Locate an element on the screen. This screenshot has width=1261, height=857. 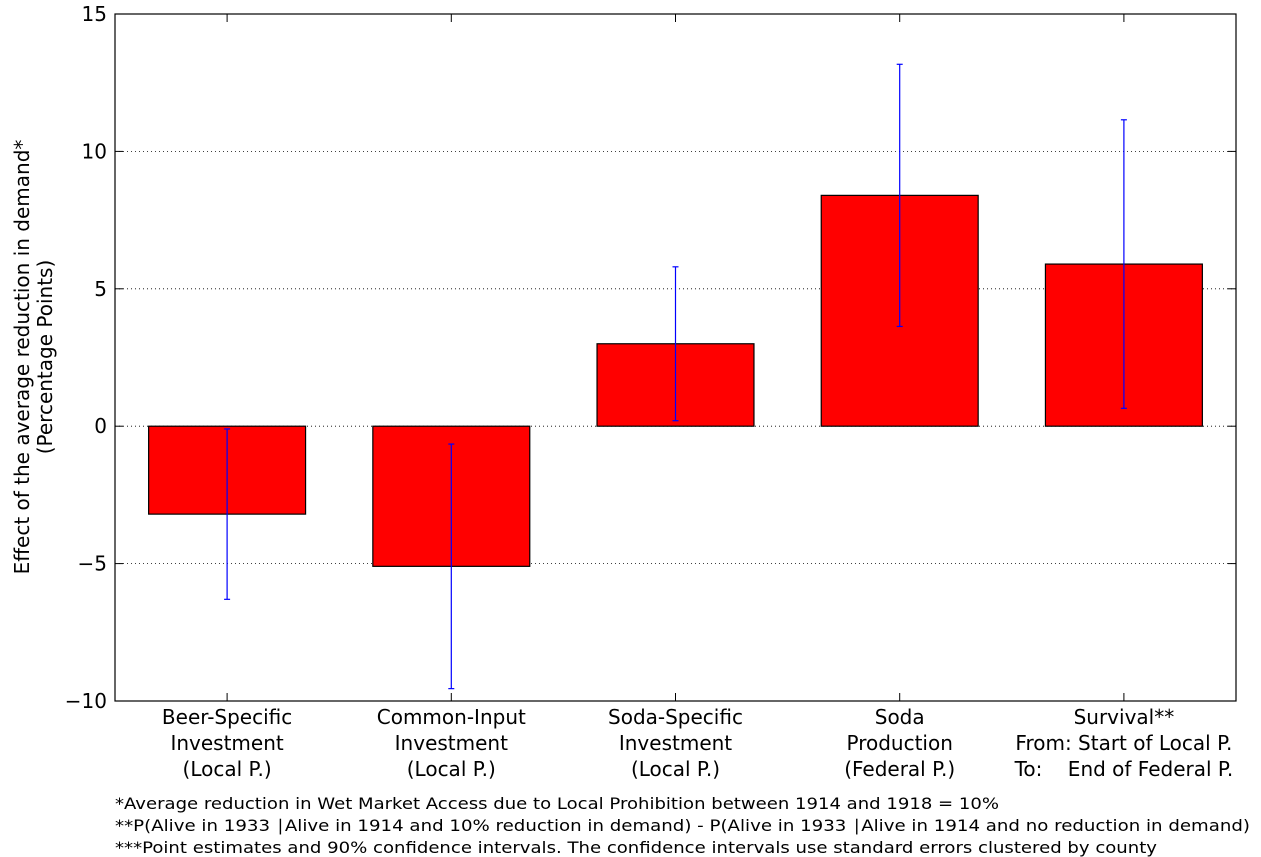
y-tick-label: 15 is located at coordinates (94, 14).